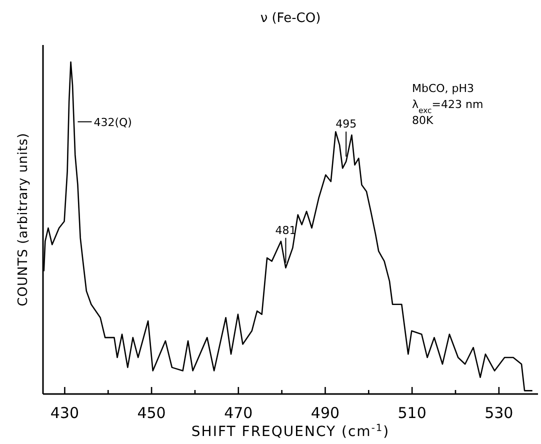 Image resolution: width=541 pixels, height=444 pixels. What do you see at coordinates (23, 219) in the screenshot?
I see `y-axis-title: COUNTS (arbitrary units)` at bounding box center [23, 219].